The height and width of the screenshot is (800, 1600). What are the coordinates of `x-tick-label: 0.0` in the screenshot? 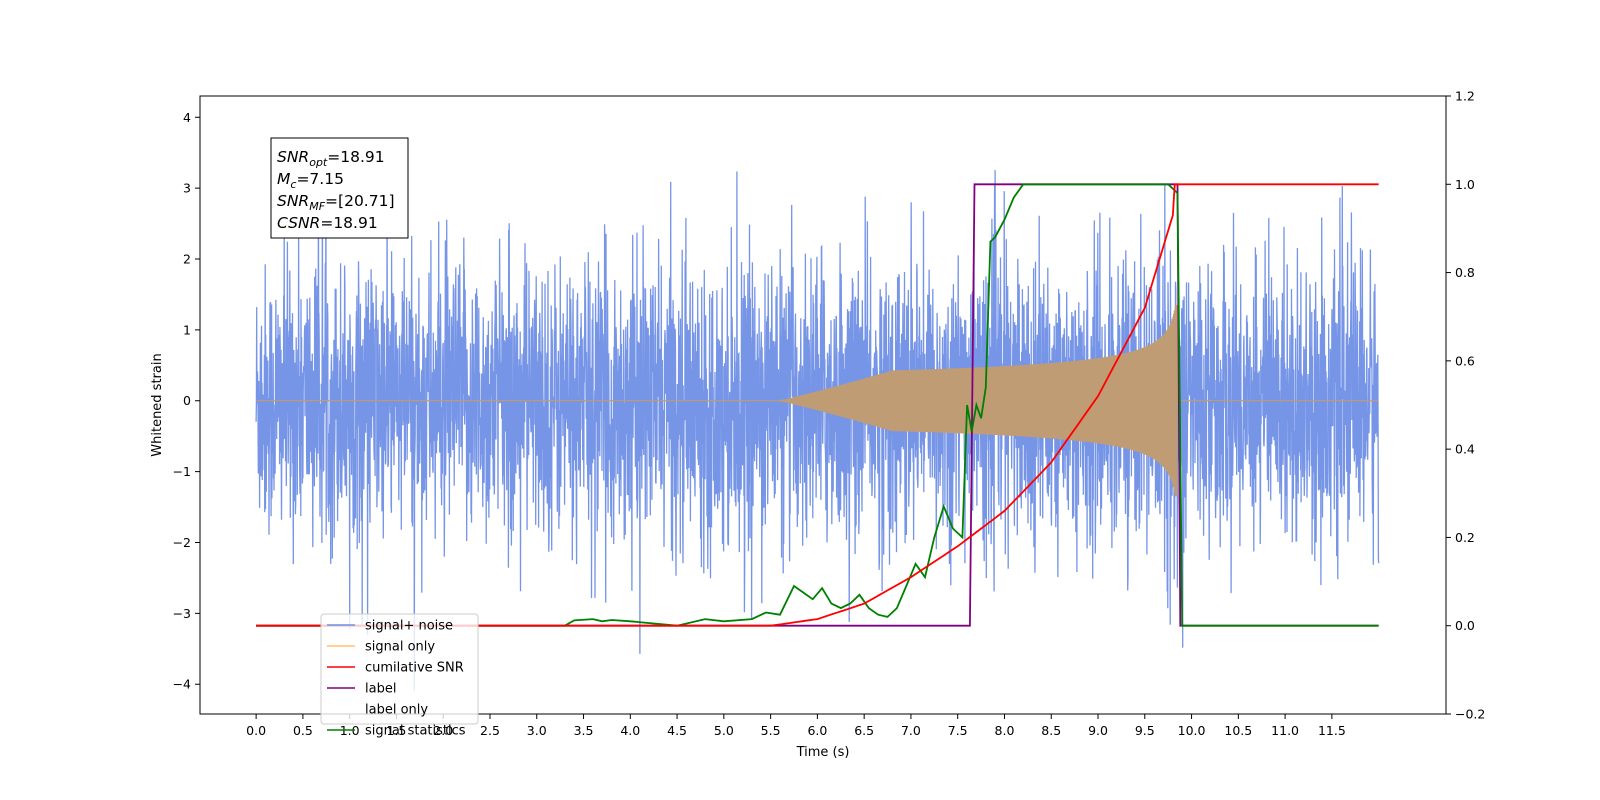 It's located at (256, 730).